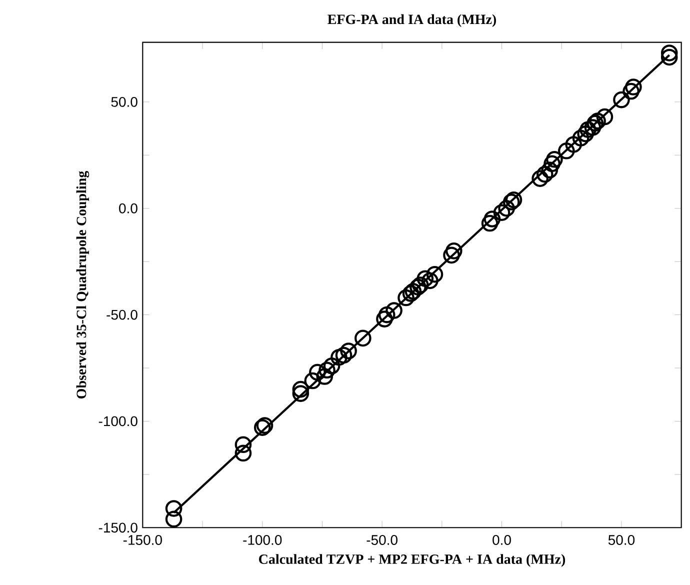 This screenshot has width=690, height=585. Describe the element at coordinates (122, 315) in the screenshot. I see `y-tick-label: -50.0` at that location.